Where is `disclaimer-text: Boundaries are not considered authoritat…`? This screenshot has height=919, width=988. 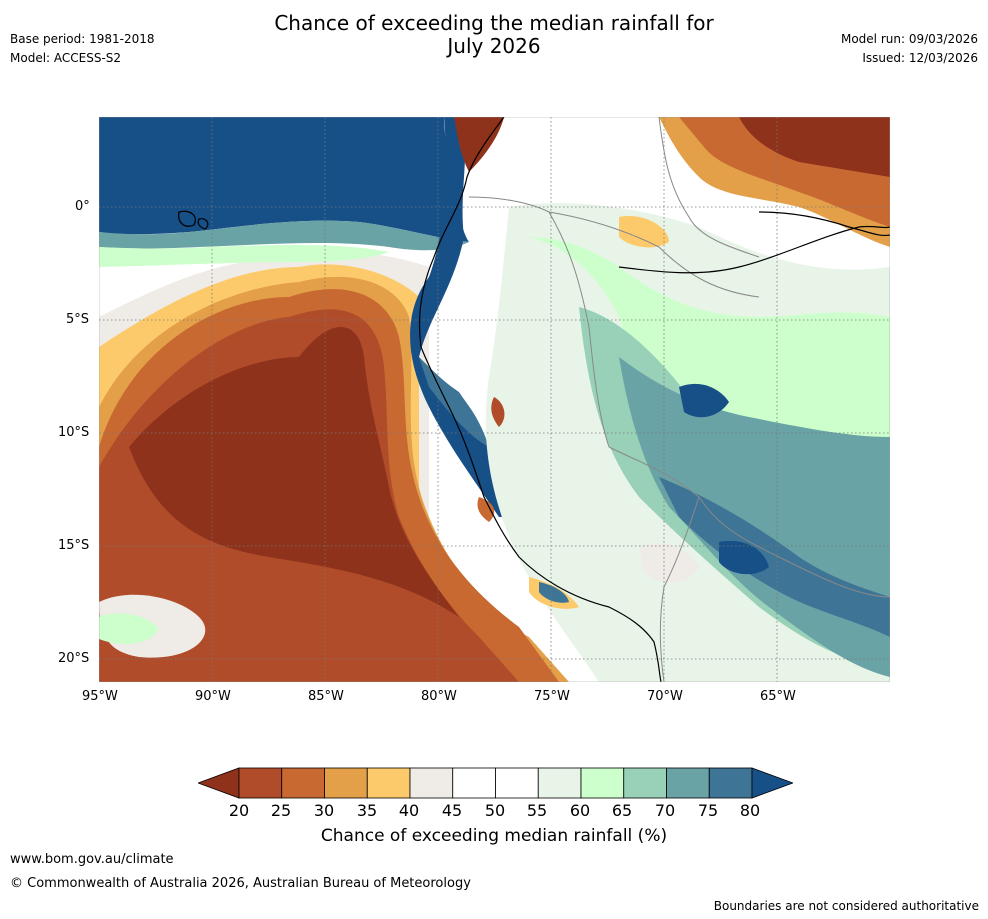 disclaimer-text: Boundaries are not considered authoritat… is located at coordinates (846, 906).